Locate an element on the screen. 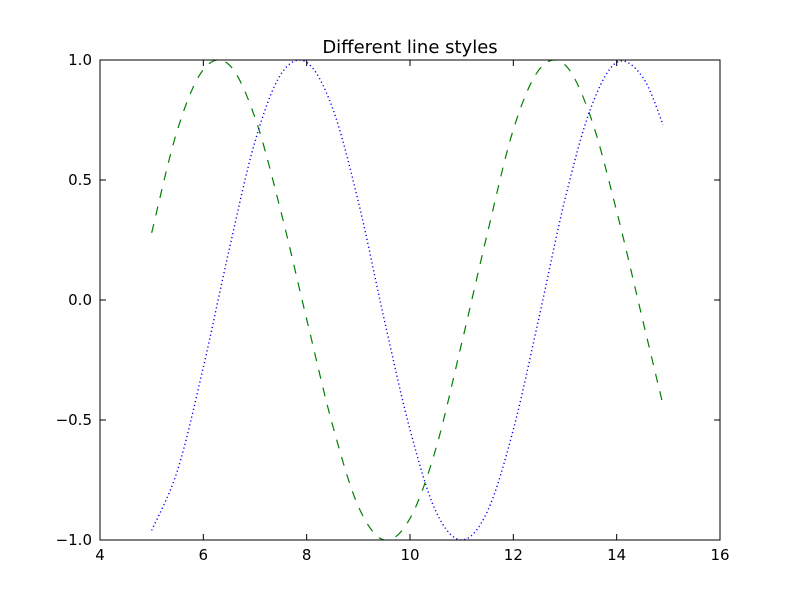 This screenshot has width=800, height=600. chart-title: Different line styles is located at coordinates (409, 47).